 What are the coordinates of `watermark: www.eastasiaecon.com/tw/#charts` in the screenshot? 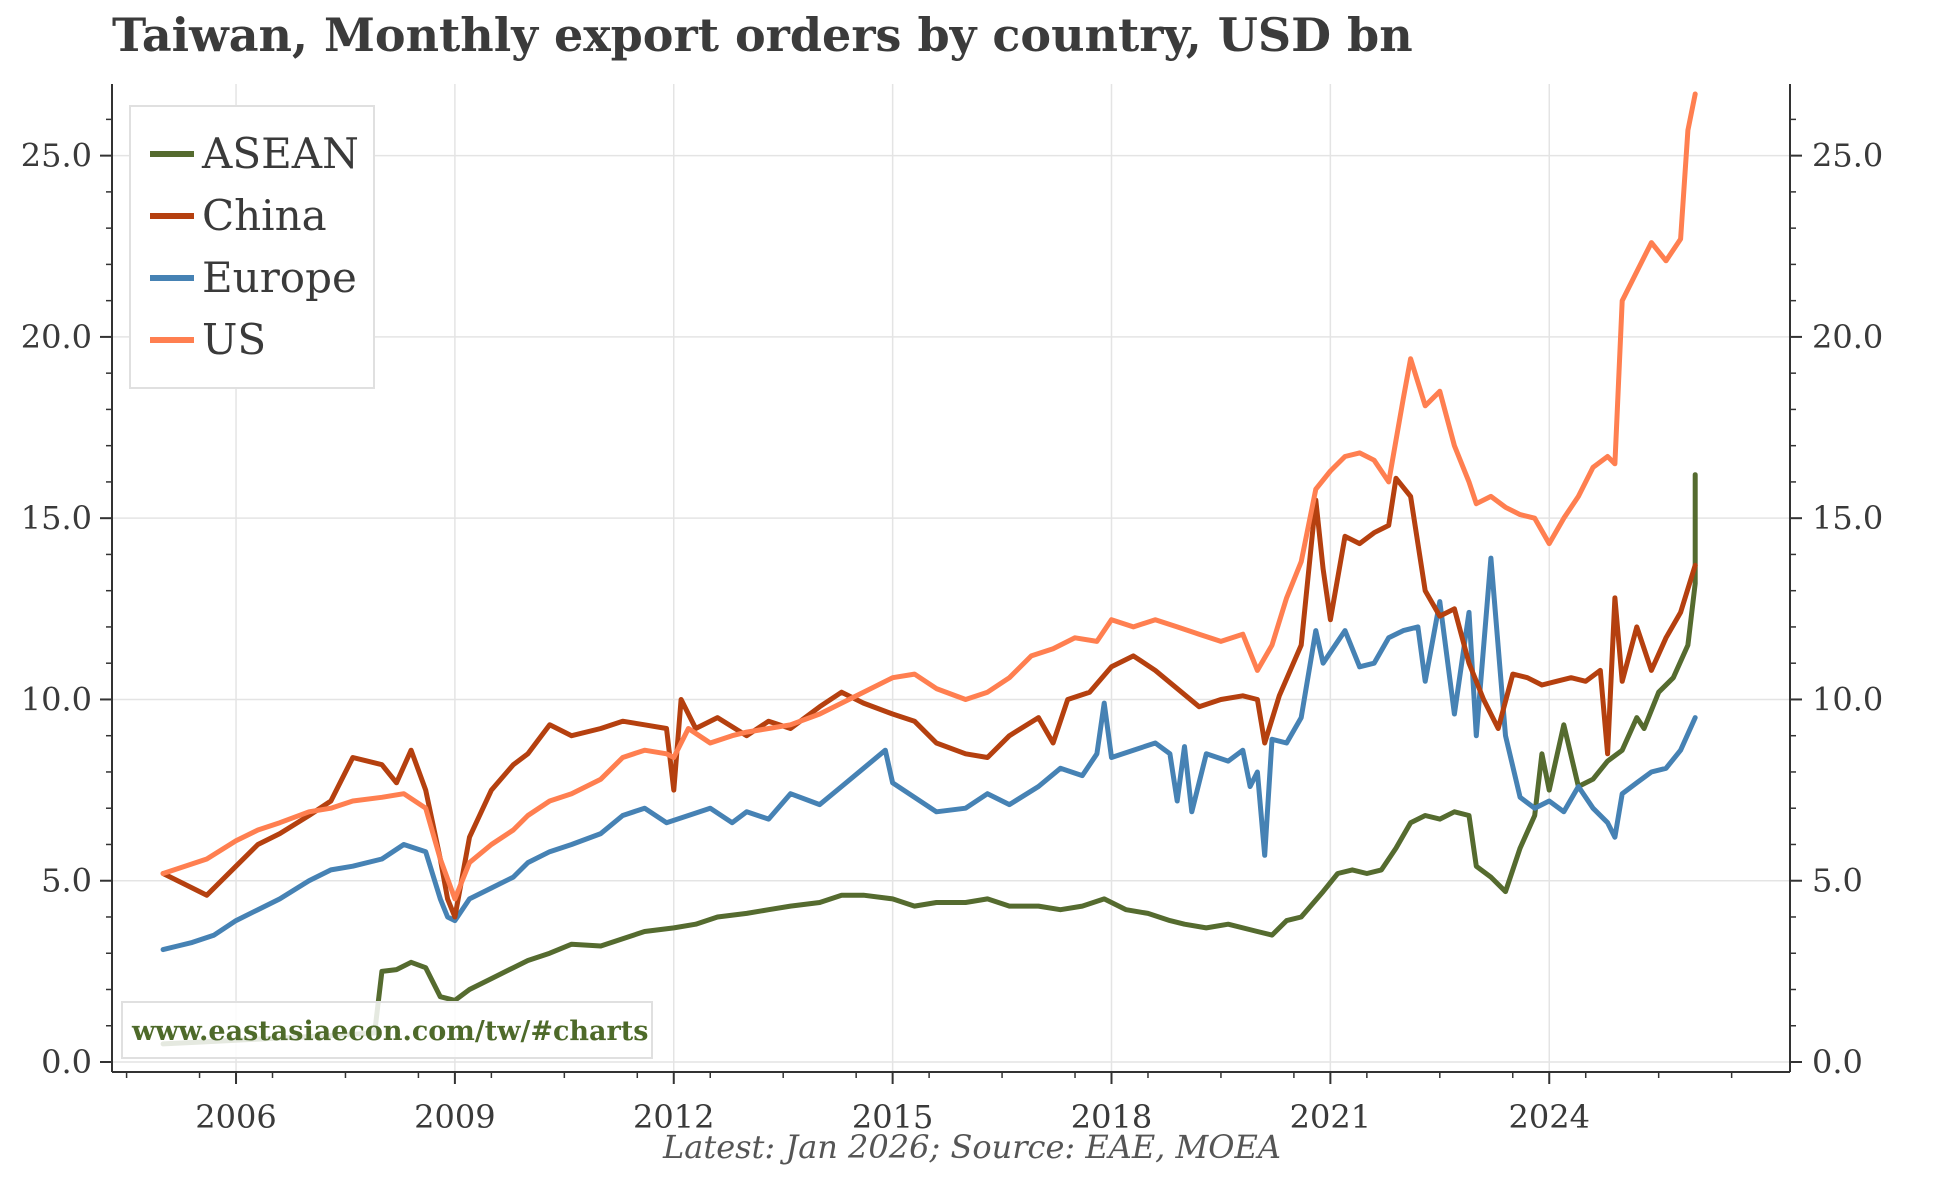 It's located at (387, 1030).